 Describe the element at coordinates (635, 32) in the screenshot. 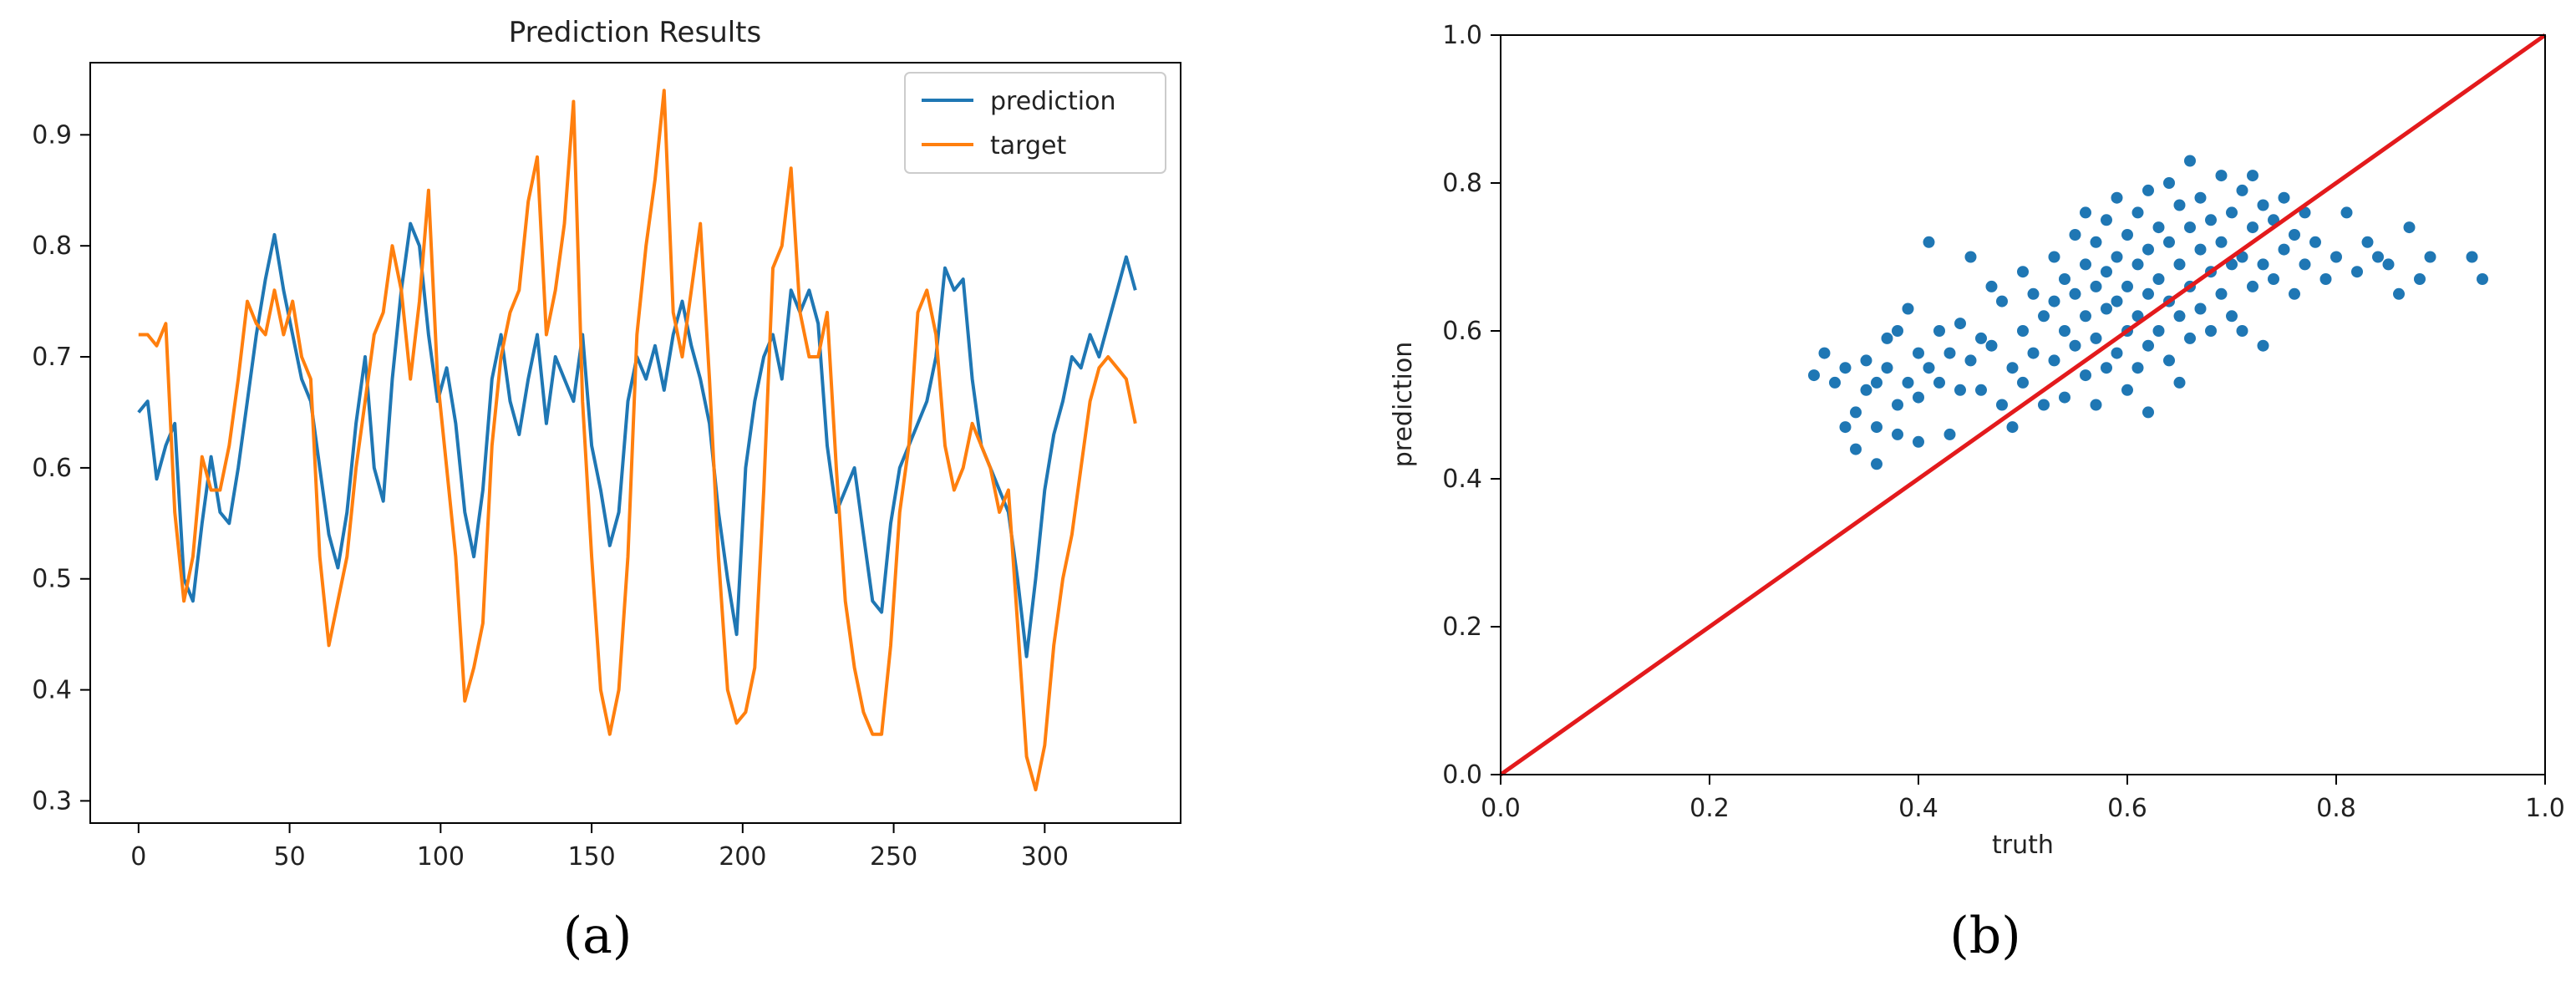

I see `chart-title: Prediction Results` at that location.